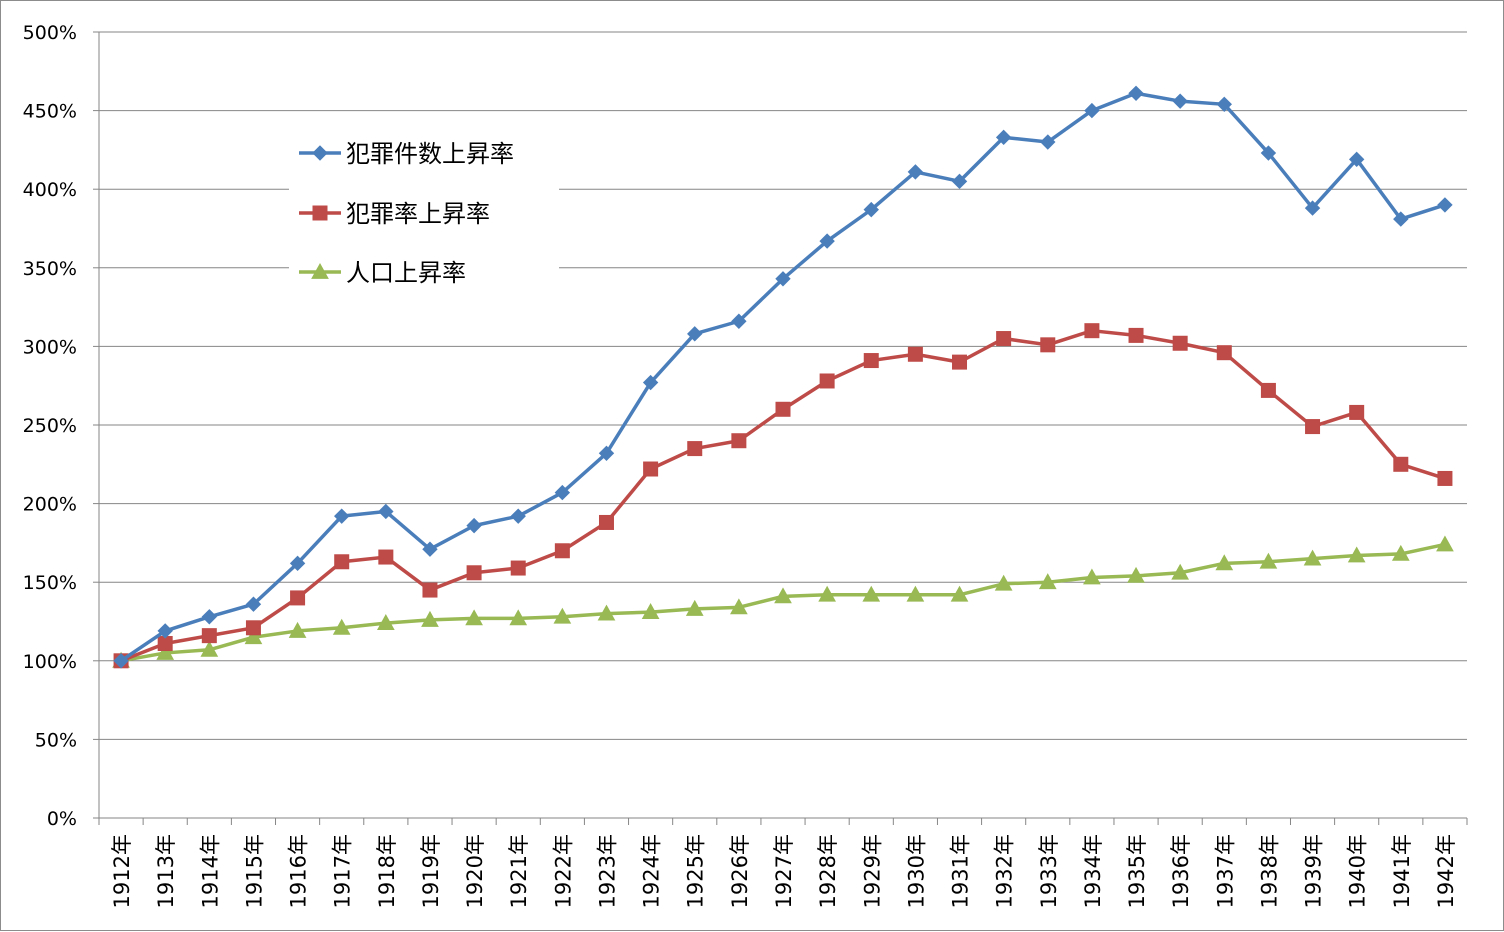 The image size is (1504, 932). Describe the element at coordinates (607, 871) in the screenshot. I see `x-tick-label: 1923年` at that location.